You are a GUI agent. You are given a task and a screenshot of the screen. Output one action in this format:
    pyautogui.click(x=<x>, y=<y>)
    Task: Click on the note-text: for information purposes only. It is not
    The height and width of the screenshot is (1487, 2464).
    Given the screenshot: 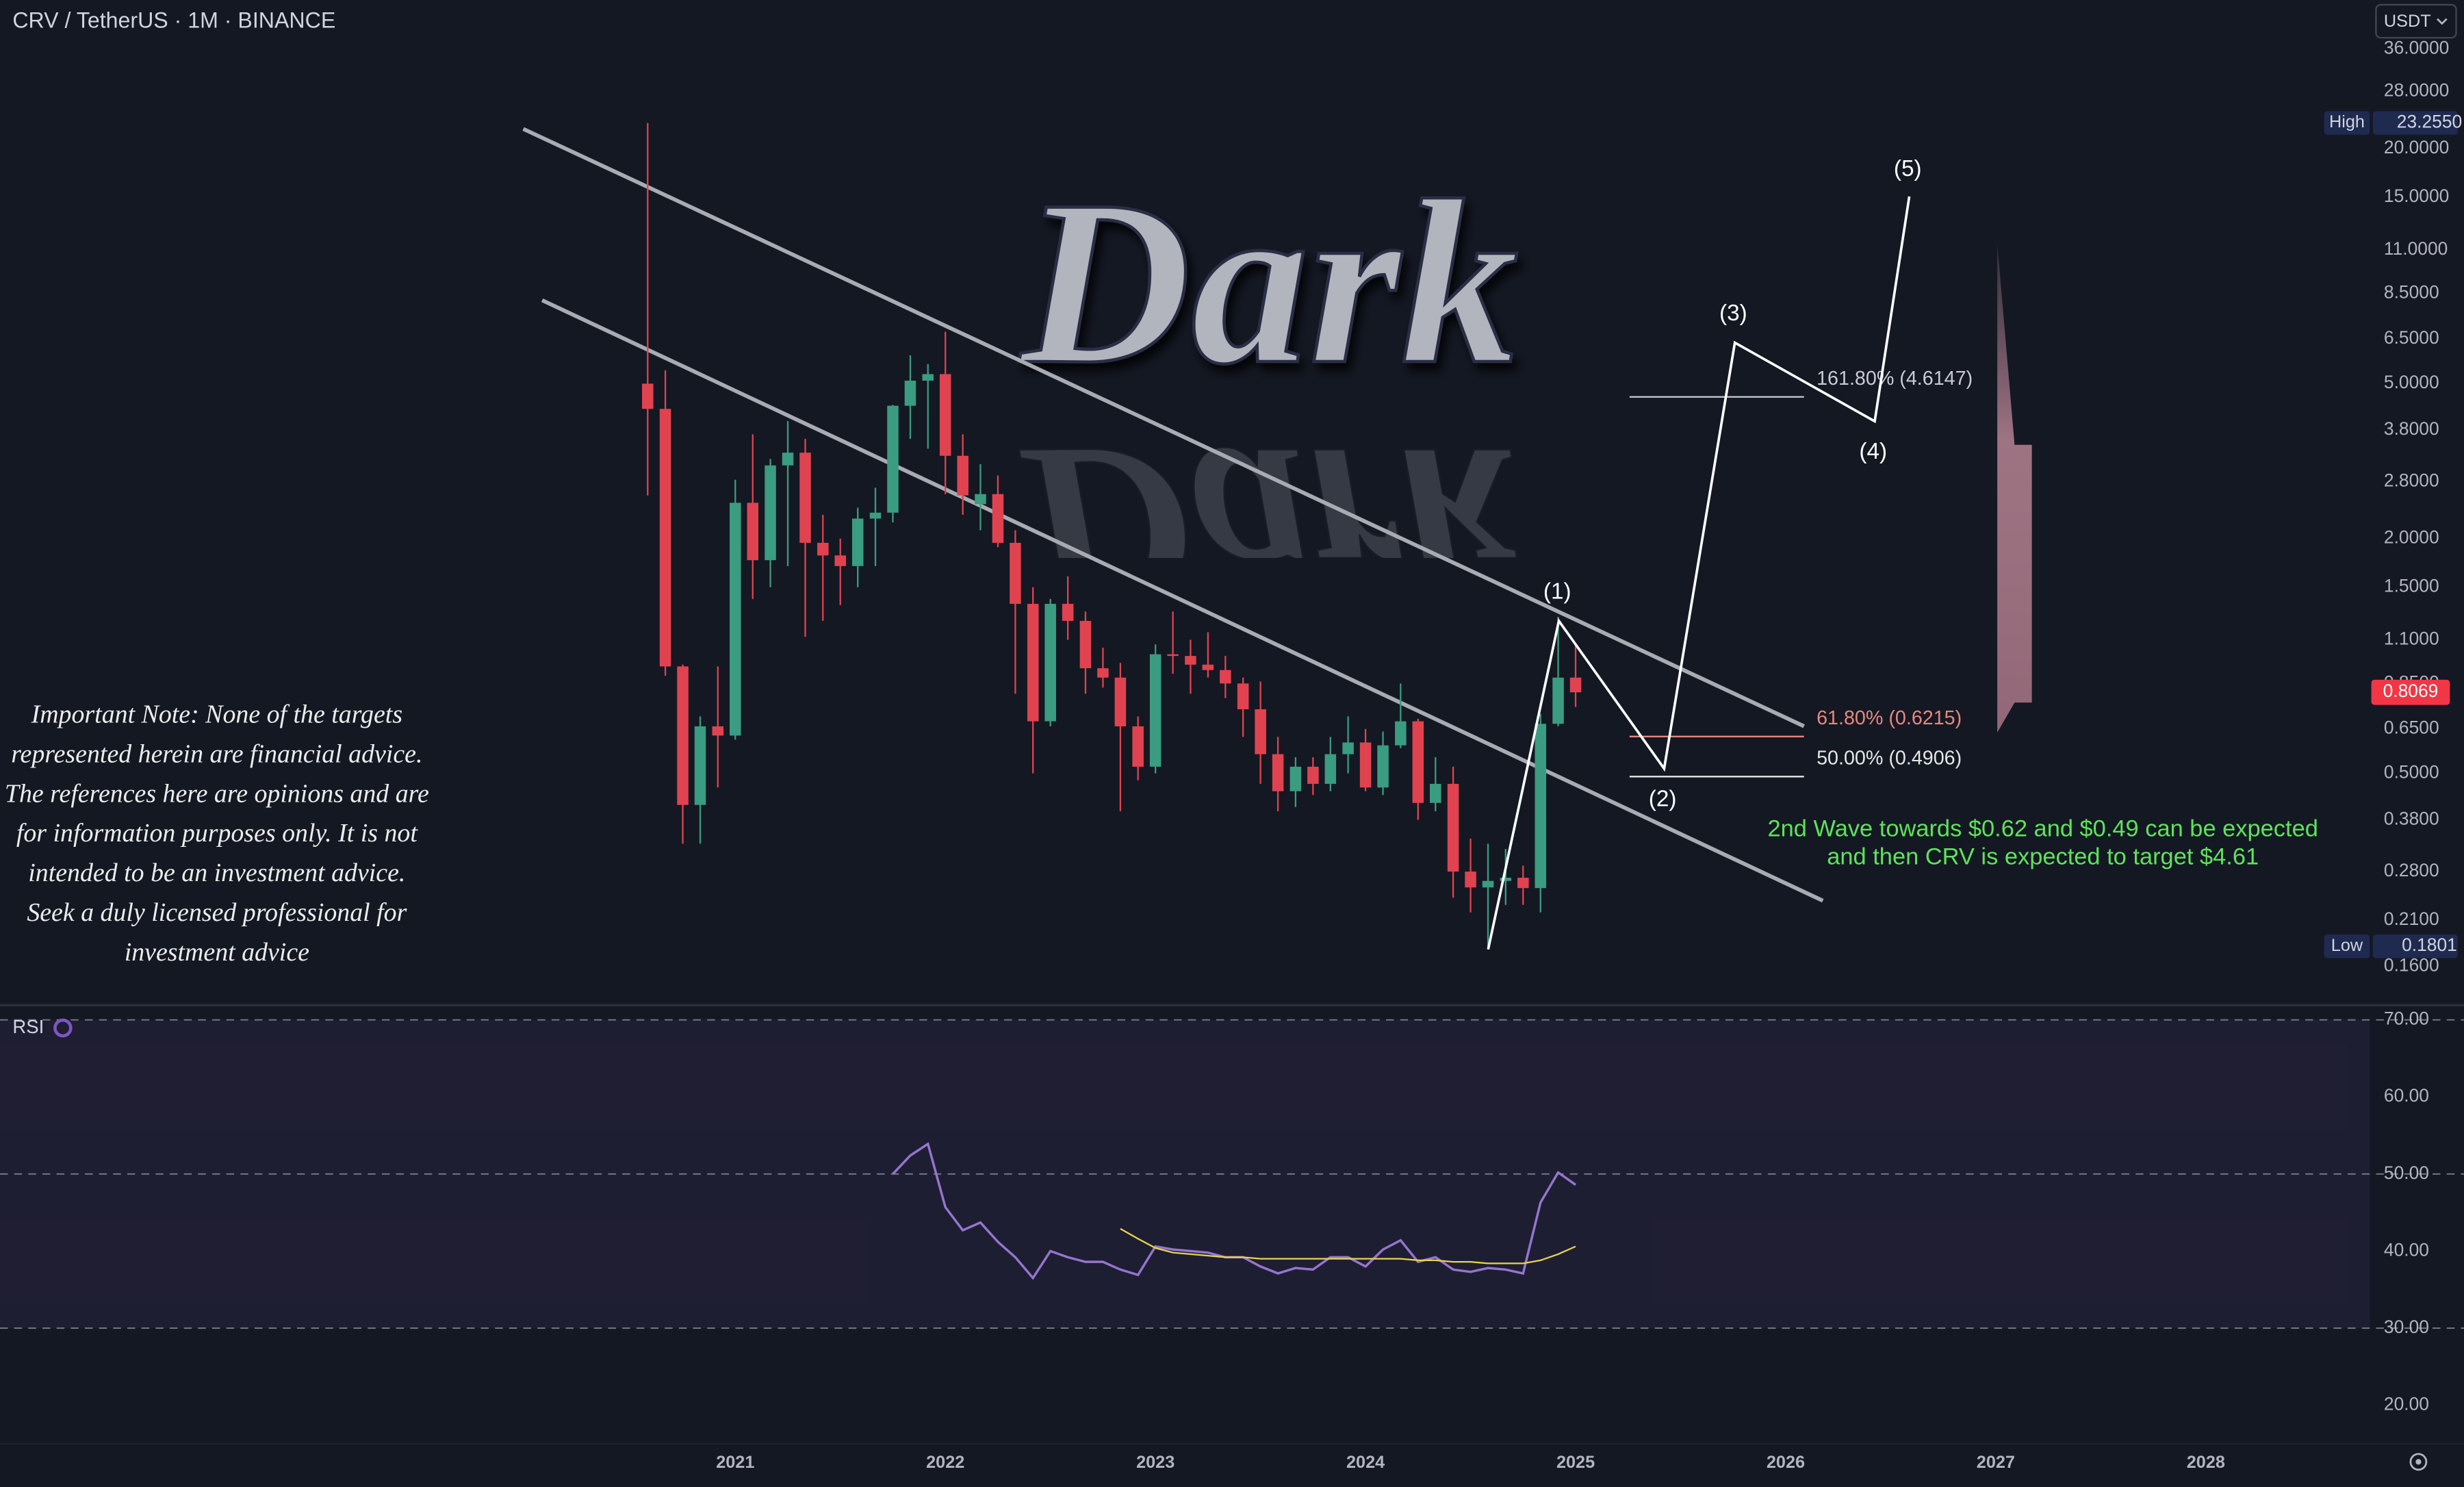 What is the action you would take?
    pyautogui.click(x=217, y=833)
    